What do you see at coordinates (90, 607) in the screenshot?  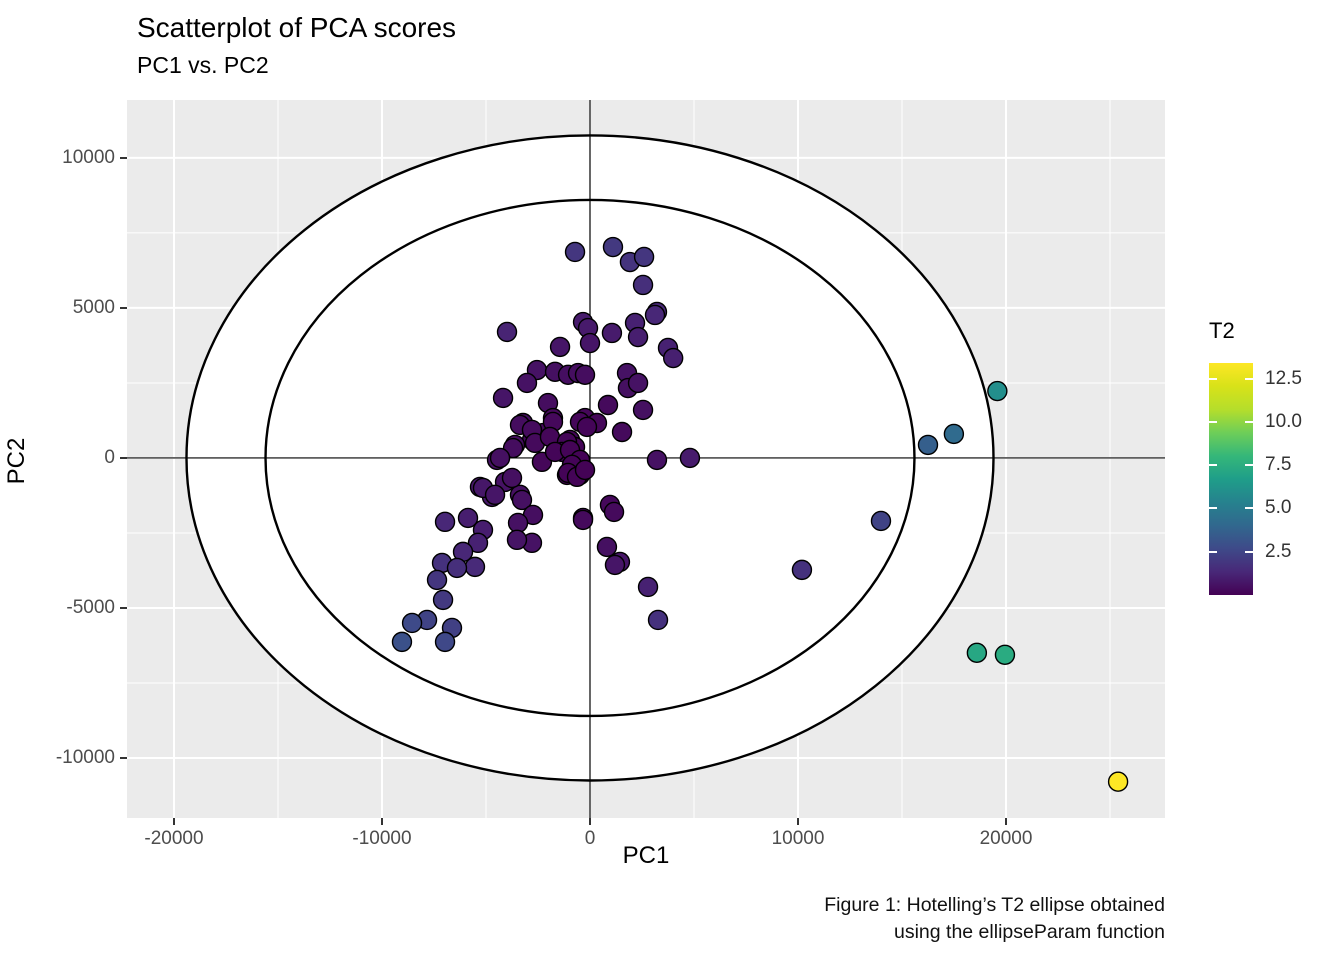 I see `y-tick-label: -5000` at bounding box center [90, 607].